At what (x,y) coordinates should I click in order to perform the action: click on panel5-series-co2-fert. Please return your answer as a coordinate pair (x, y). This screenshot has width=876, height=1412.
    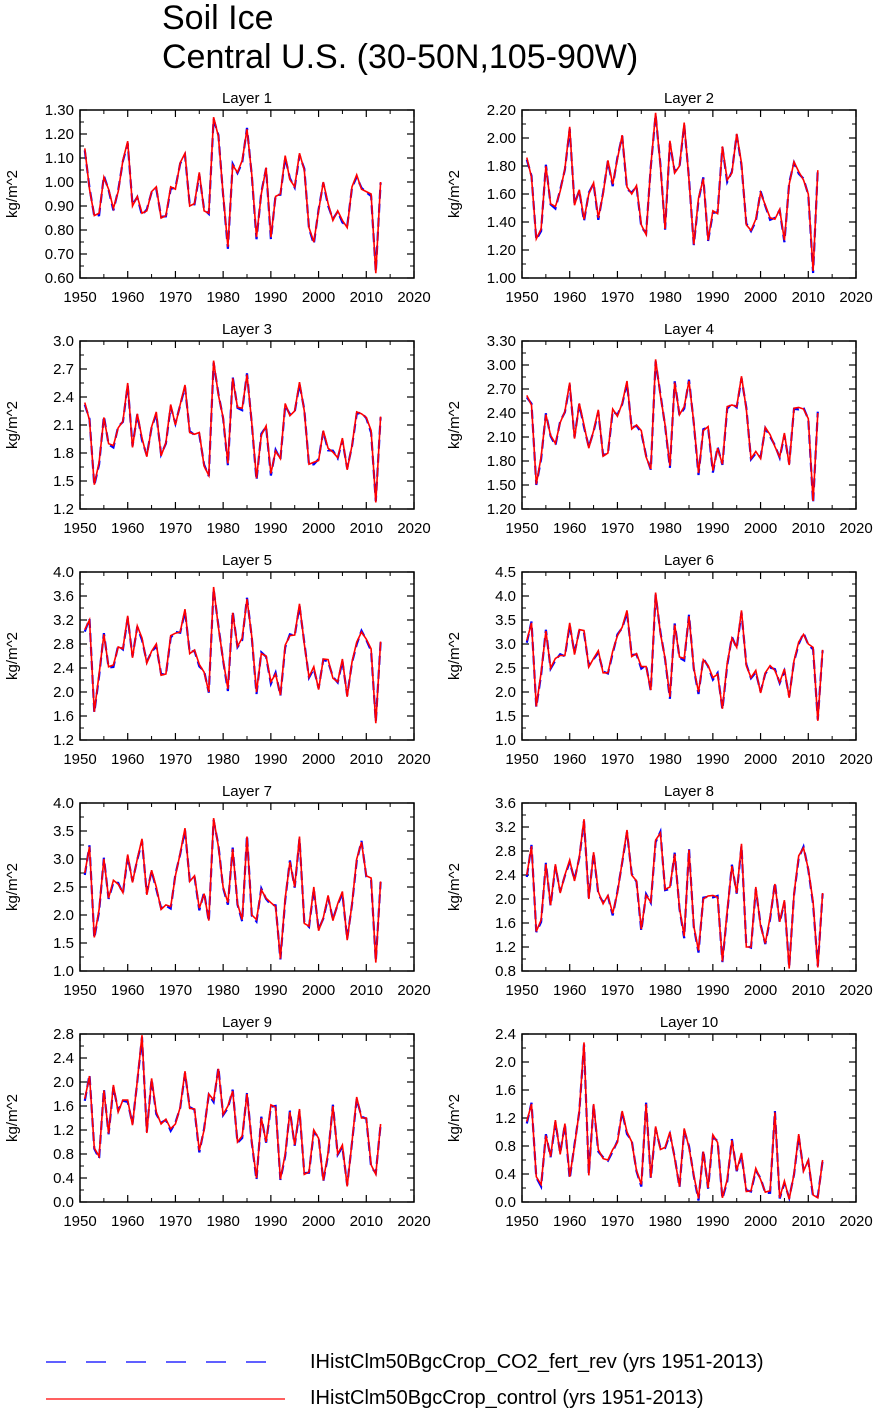
    Looking at the image, I should click on (232, 655).